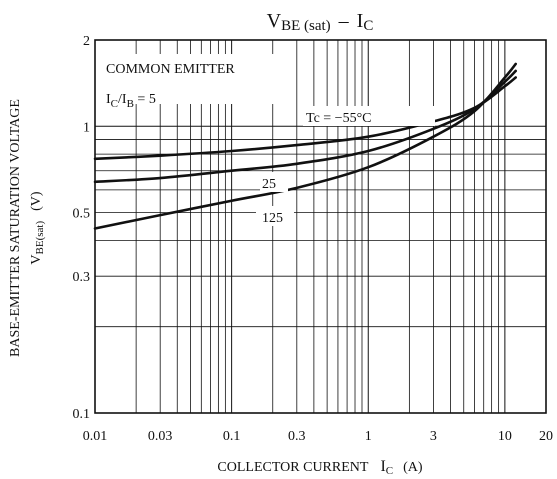 This screenshot has width=557, height=479. I want to click on chart-title: VBE (sat) – IC, so click(320, 22).